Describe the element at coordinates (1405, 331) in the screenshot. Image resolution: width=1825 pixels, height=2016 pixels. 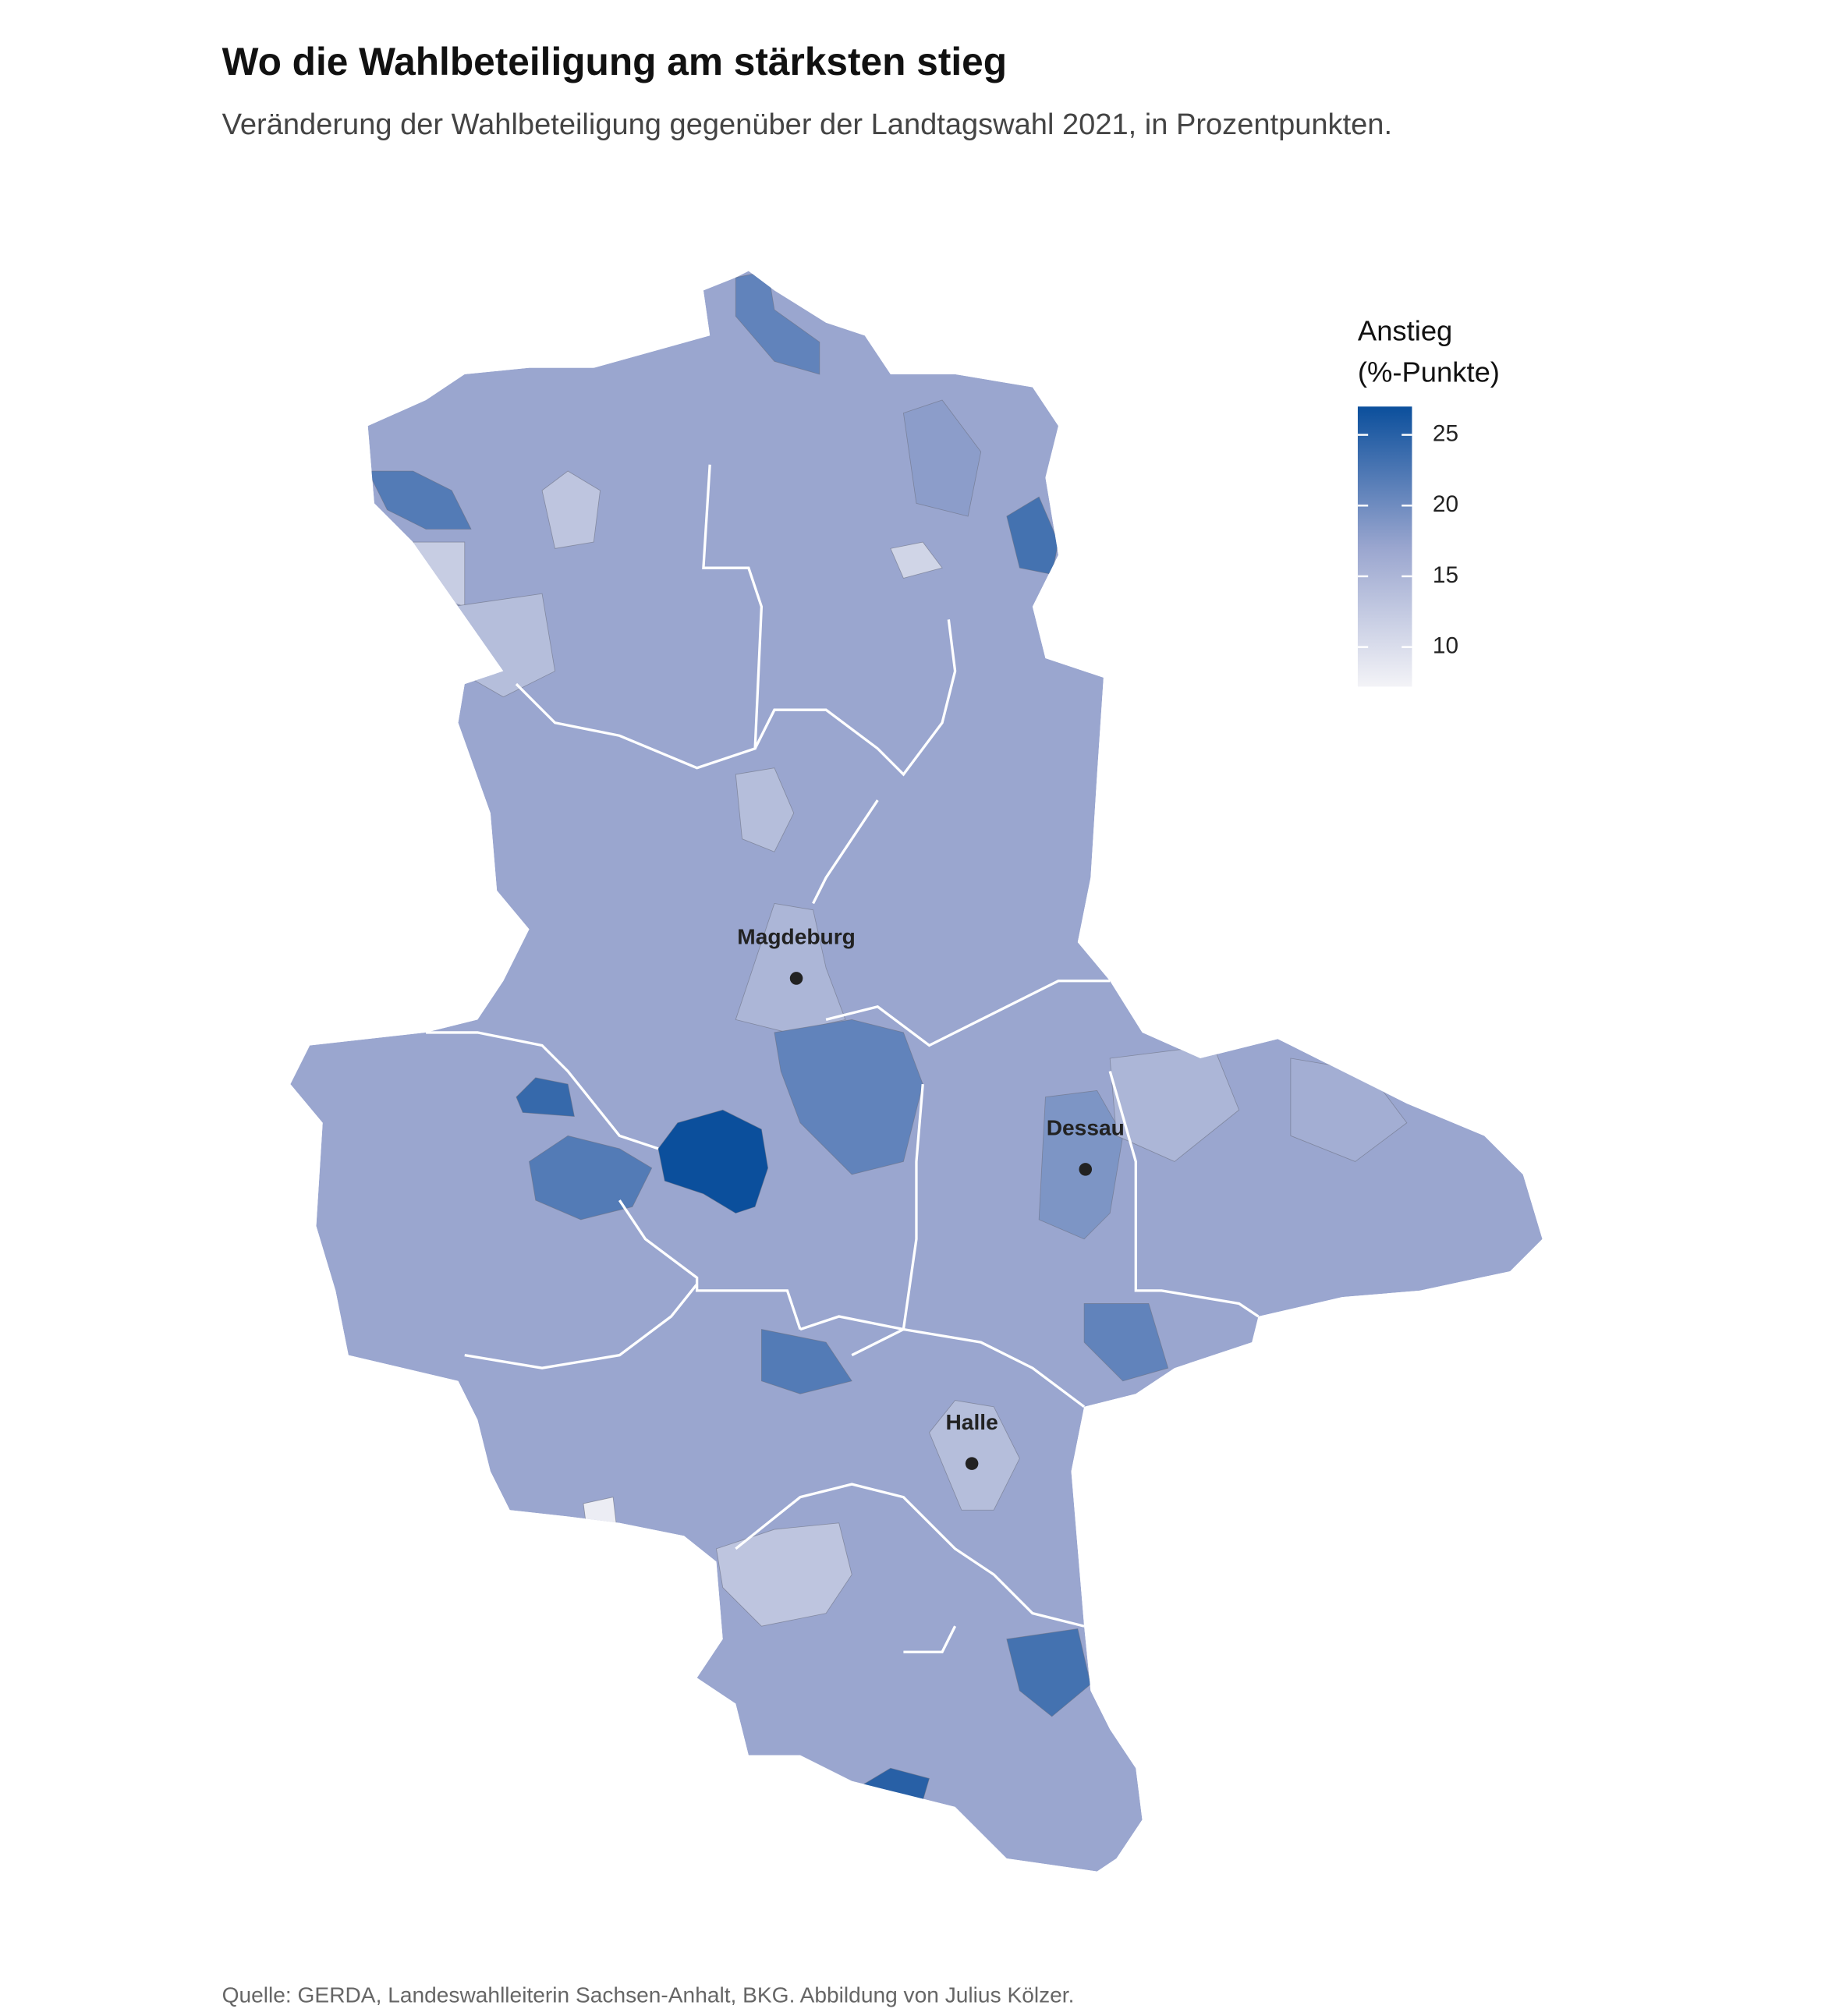
I see `legend-title: Anstieg` at that location.